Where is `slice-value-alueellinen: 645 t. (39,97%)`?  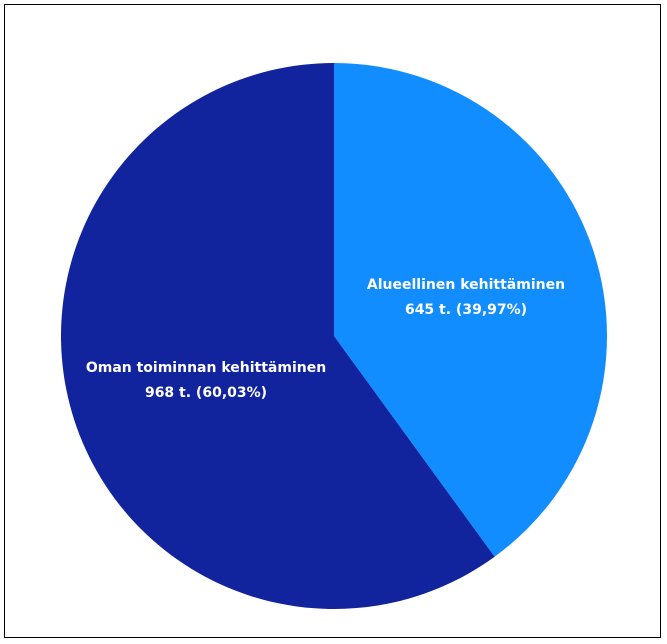
slice-value-alueellinen: 645 t. (39,97%) is located at coordinates (466, 310).